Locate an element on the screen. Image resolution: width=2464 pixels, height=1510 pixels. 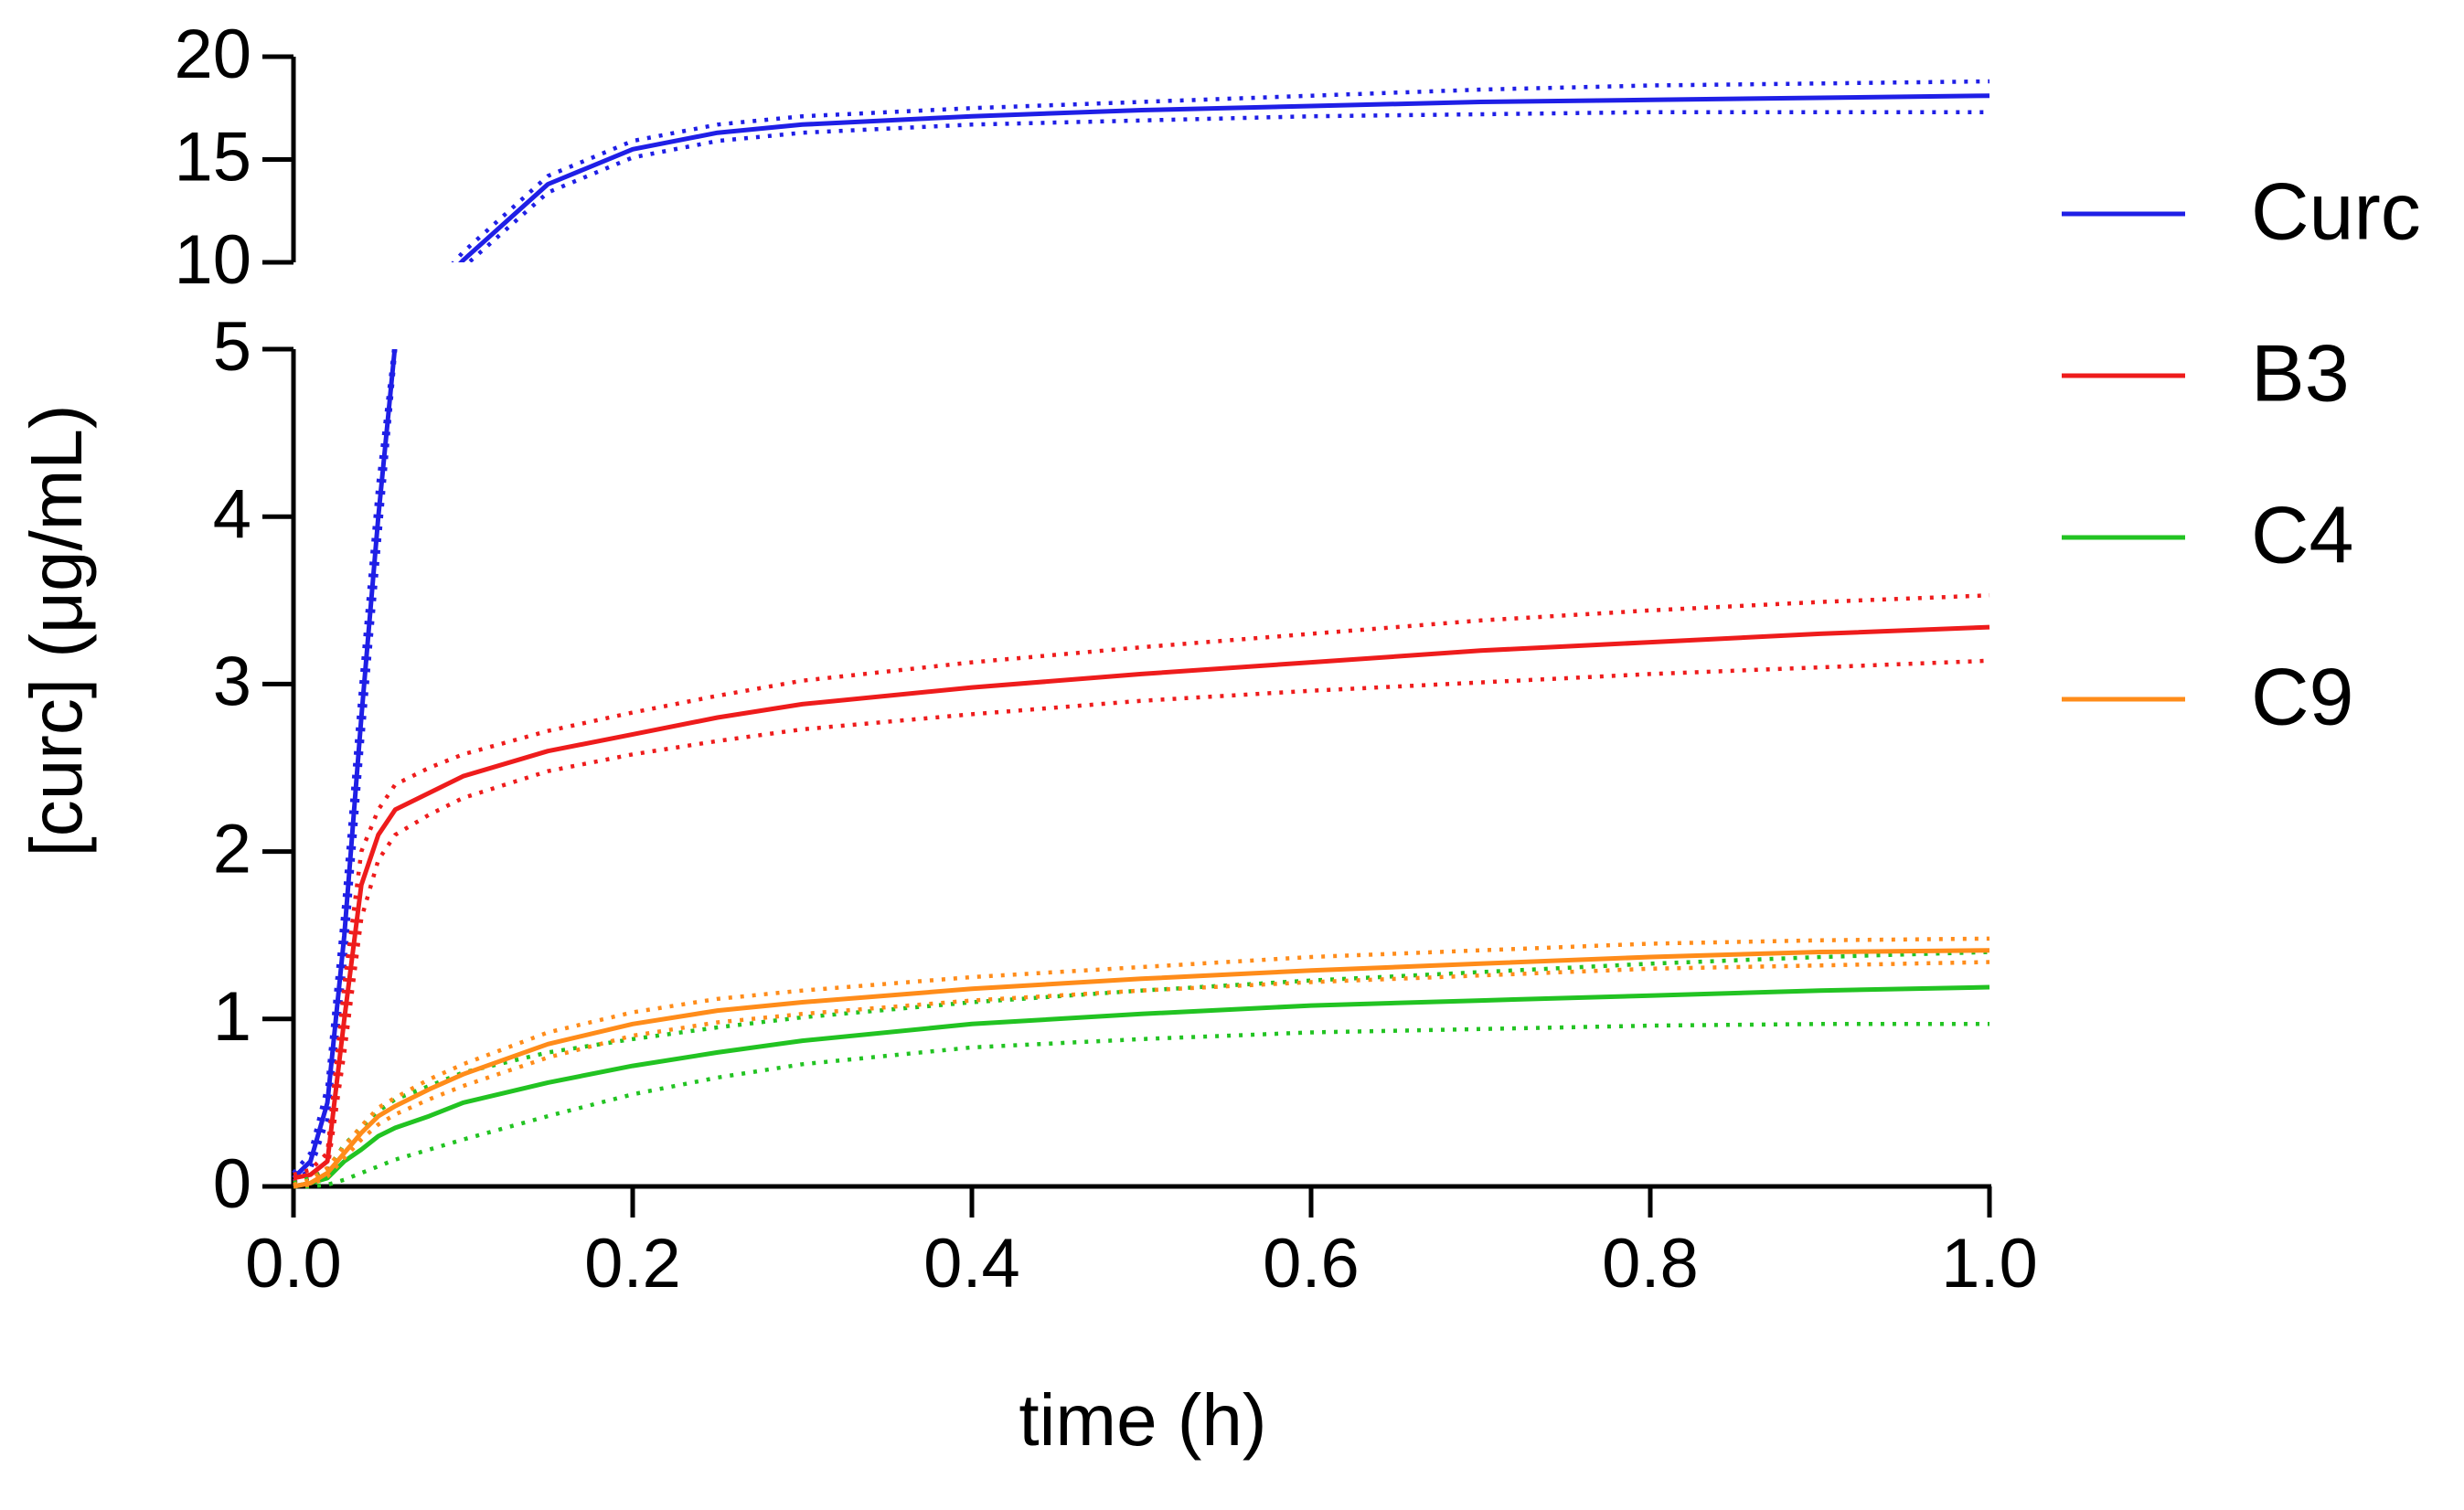
y-axis-title: [curc] (μg/mL) is located at coordinates (56, 630).